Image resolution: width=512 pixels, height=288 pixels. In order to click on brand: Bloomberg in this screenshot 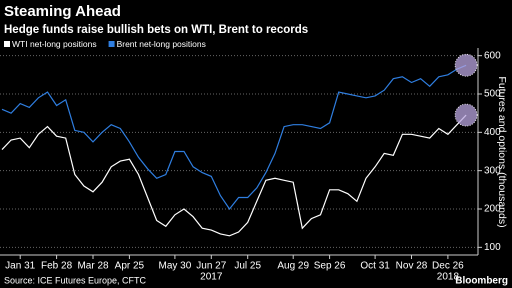, I will do `click(481, 281)`.